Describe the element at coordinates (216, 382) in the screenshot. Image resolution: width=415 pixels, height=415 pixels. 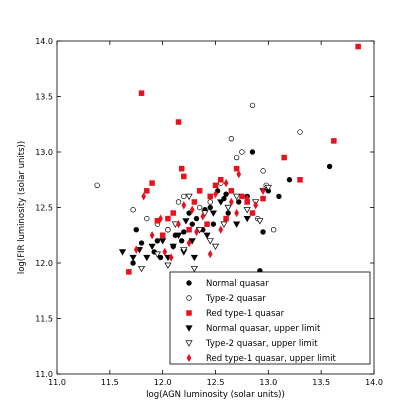
I see `x-tick-label: 12.5` at that location.